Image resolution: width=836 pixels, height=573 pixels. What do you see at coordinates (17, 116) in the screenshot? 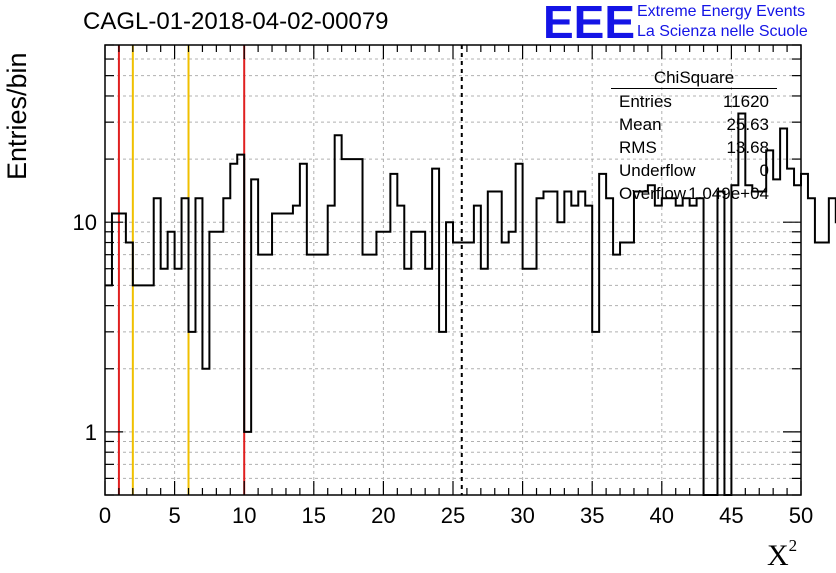
I see `y-axis-label: Entries/bin` at bounding box center [17, 116].